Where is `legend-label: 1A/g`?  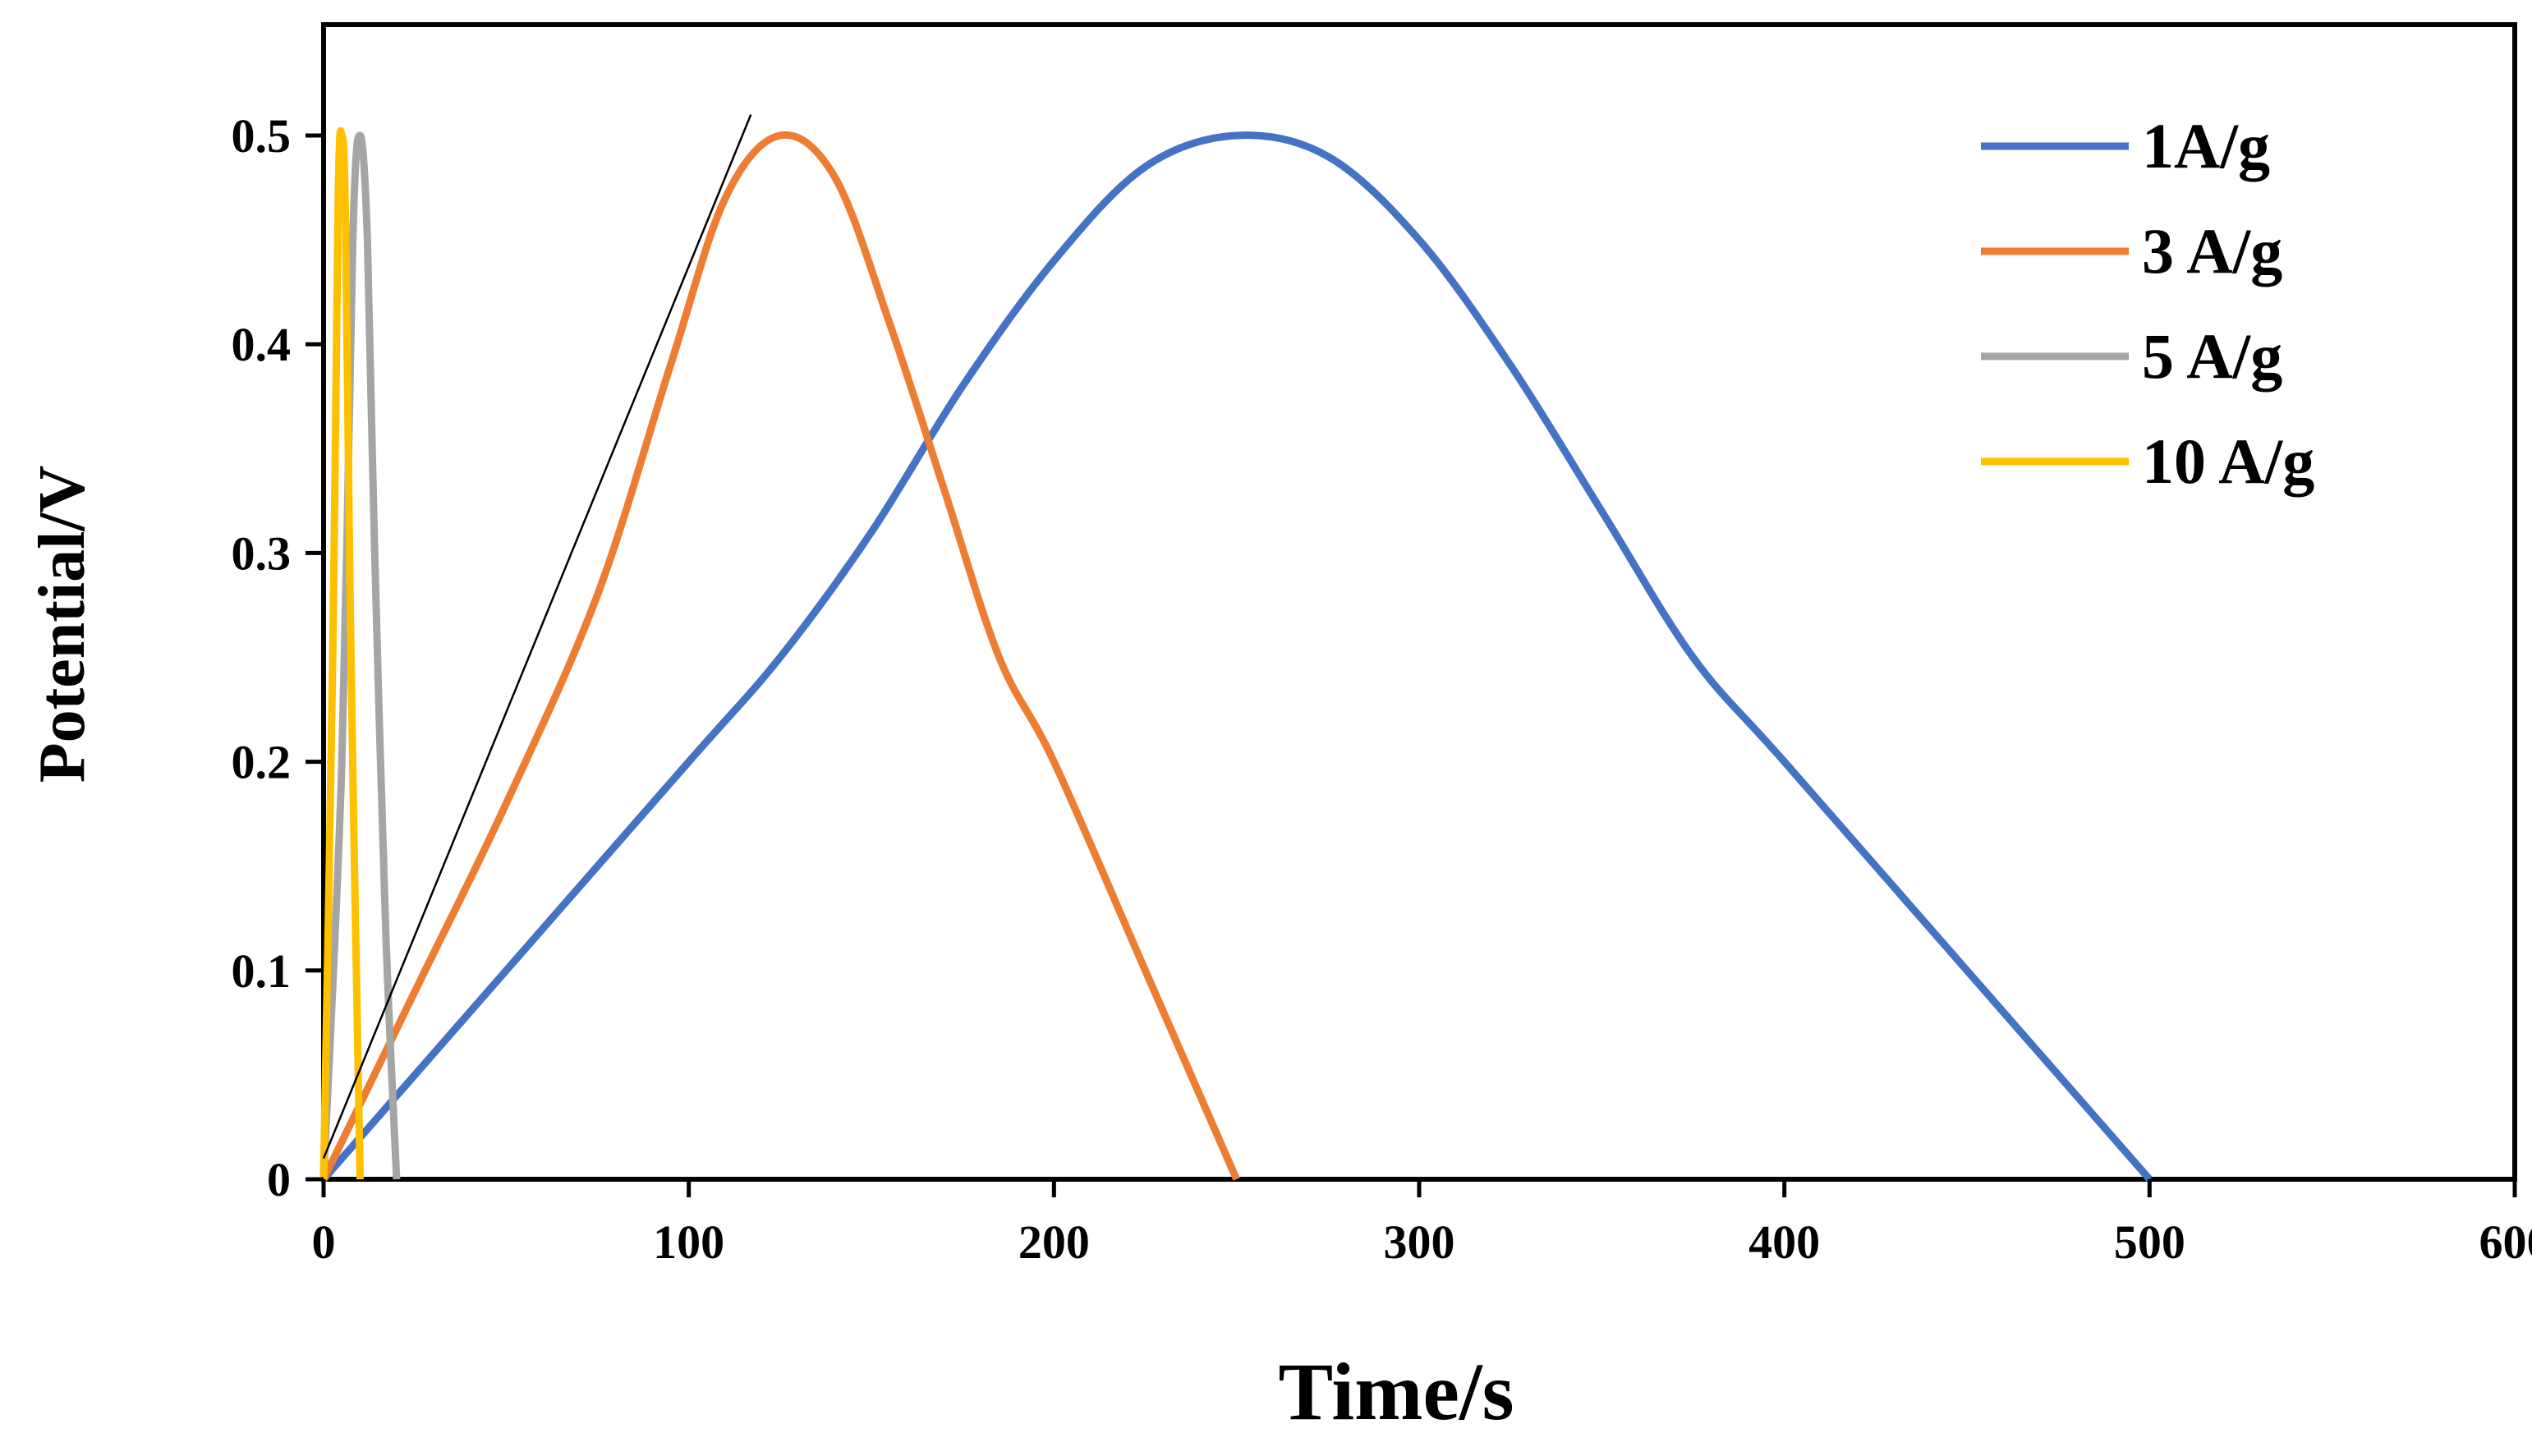
legend-label: 1A/g is located at coordinates (2206, 145).